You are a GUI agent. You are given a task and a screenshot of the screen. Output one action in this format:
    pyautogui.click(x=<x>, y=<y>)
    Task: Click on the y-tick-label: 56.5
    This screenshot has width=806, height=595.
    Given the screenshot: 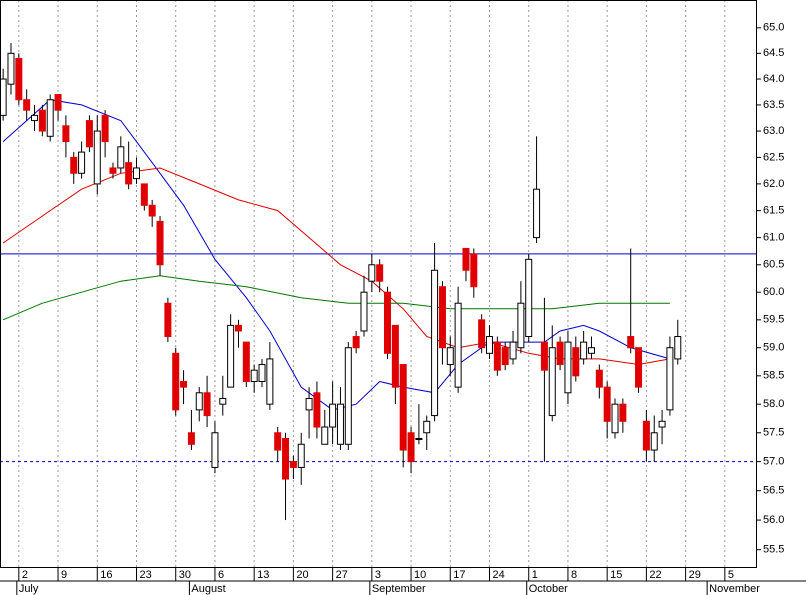 What is the action you would take?
    pyautogui.click(x=773, y=491)
    